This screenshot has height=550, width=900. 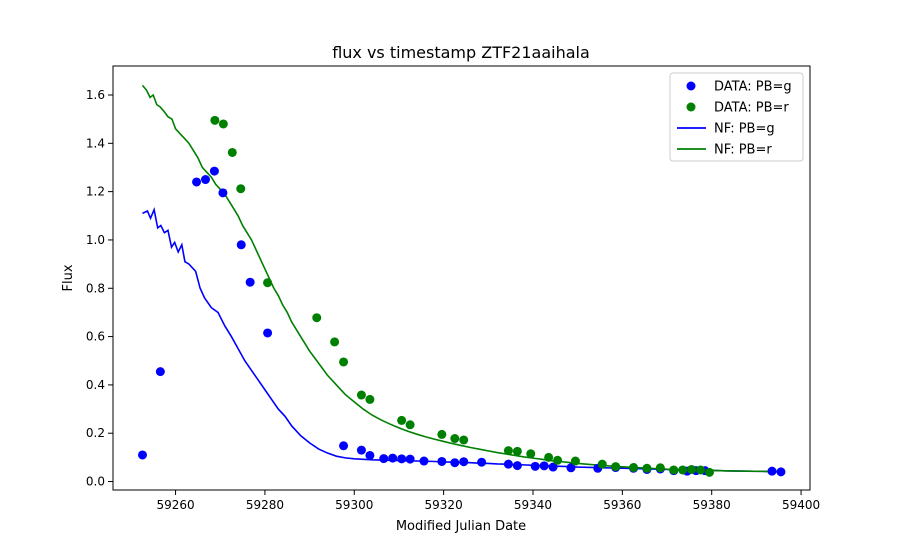 I want to click on y-tick-label: 0.0, so click(x=95, y=482).